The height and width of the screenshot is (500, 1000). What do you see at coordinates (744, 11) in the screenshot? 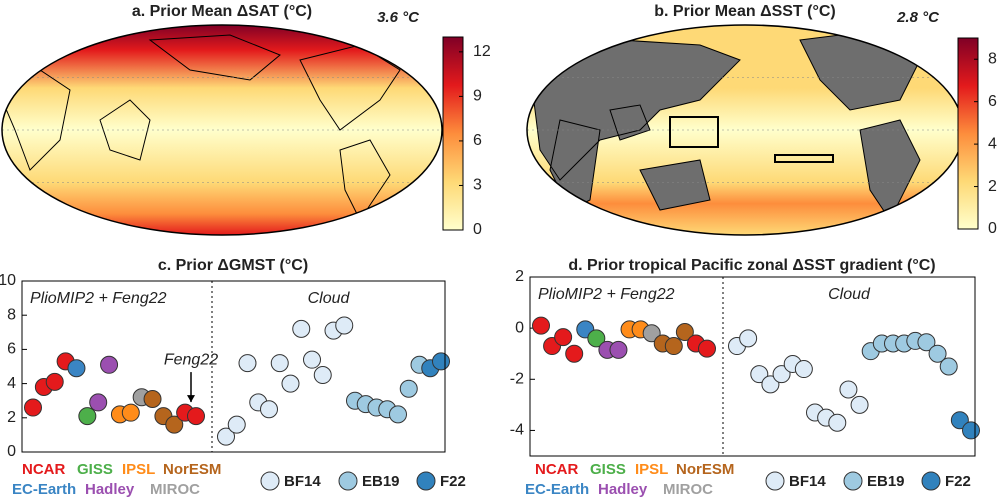
I see `map-title: b. Prior Mean ΔSST (°C)` at bounding box center [744, 11].